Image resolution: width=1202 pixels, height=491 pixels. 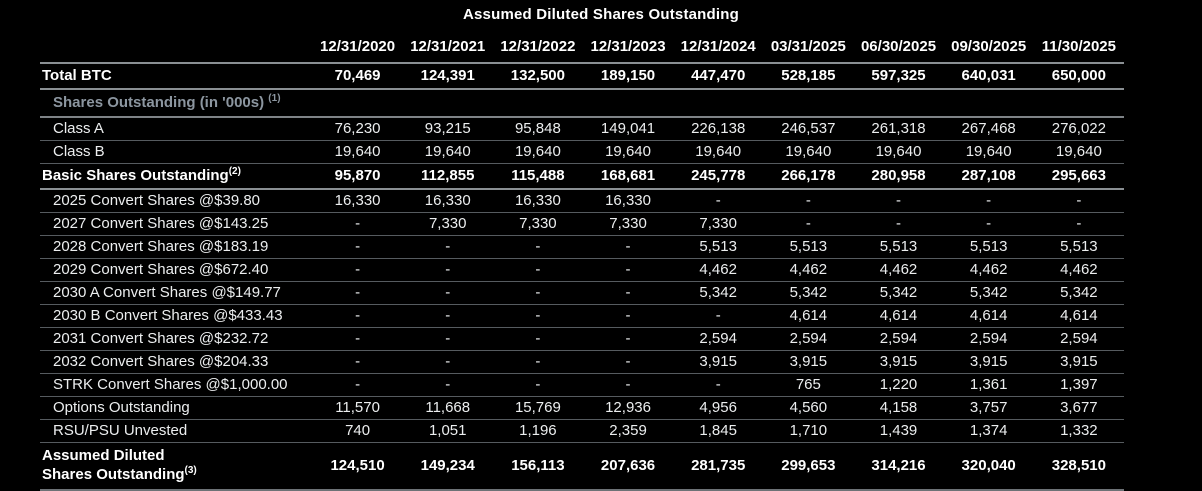 I want to click on row-label-text: Total BTC, so click(x=77, y=75).